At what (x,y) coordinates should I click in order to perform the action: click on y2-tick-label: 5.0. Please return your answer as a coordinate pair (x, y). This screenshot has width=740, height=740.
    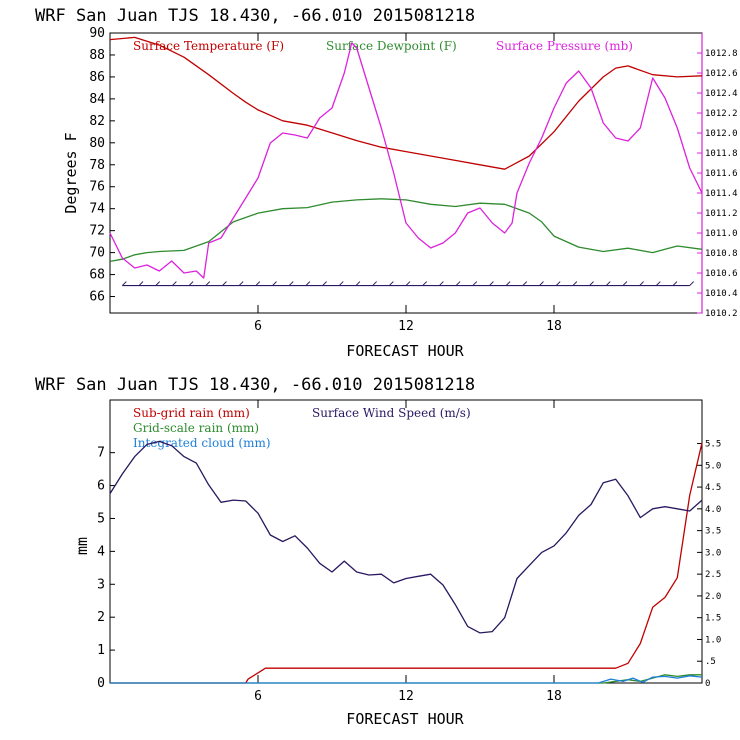
    Looking at the image, I should click on (713, 466).